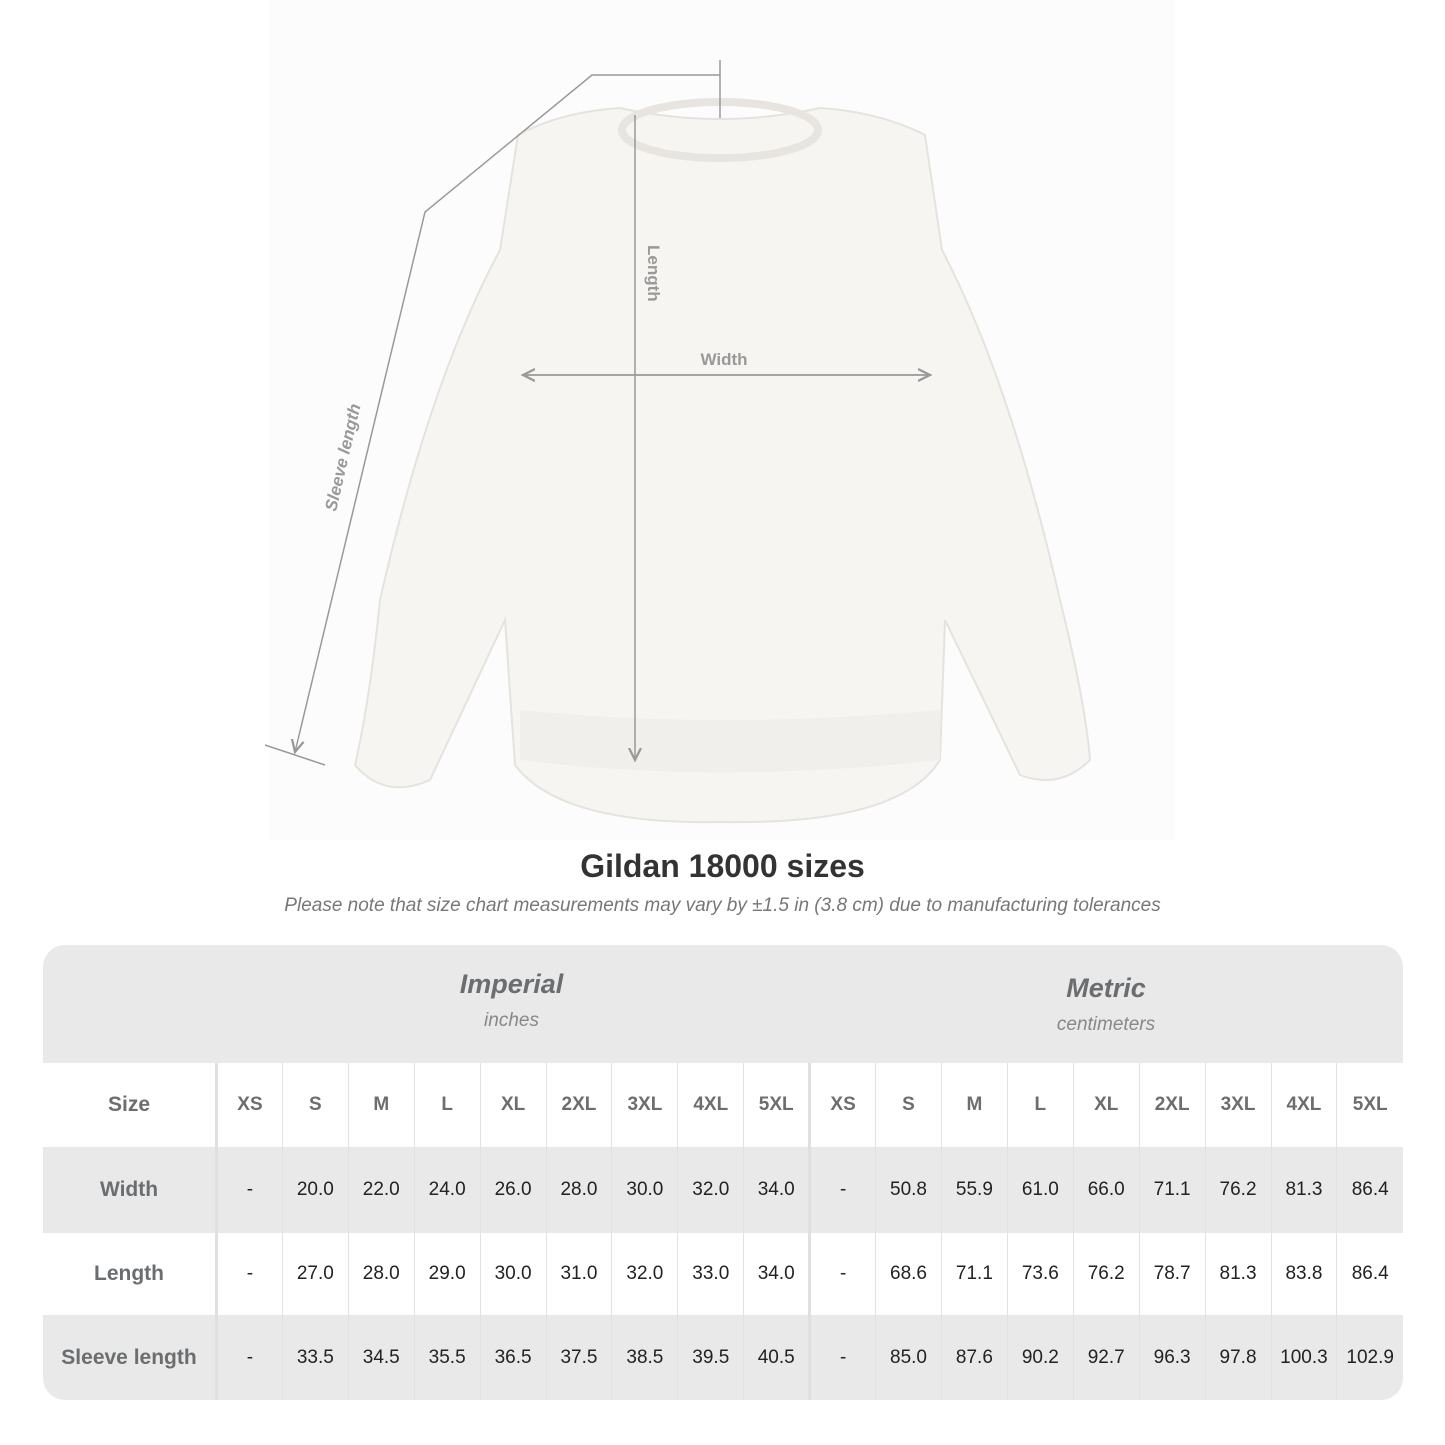  I want to click on imperial-size-3XL: 3XL, so click(644, 1105).